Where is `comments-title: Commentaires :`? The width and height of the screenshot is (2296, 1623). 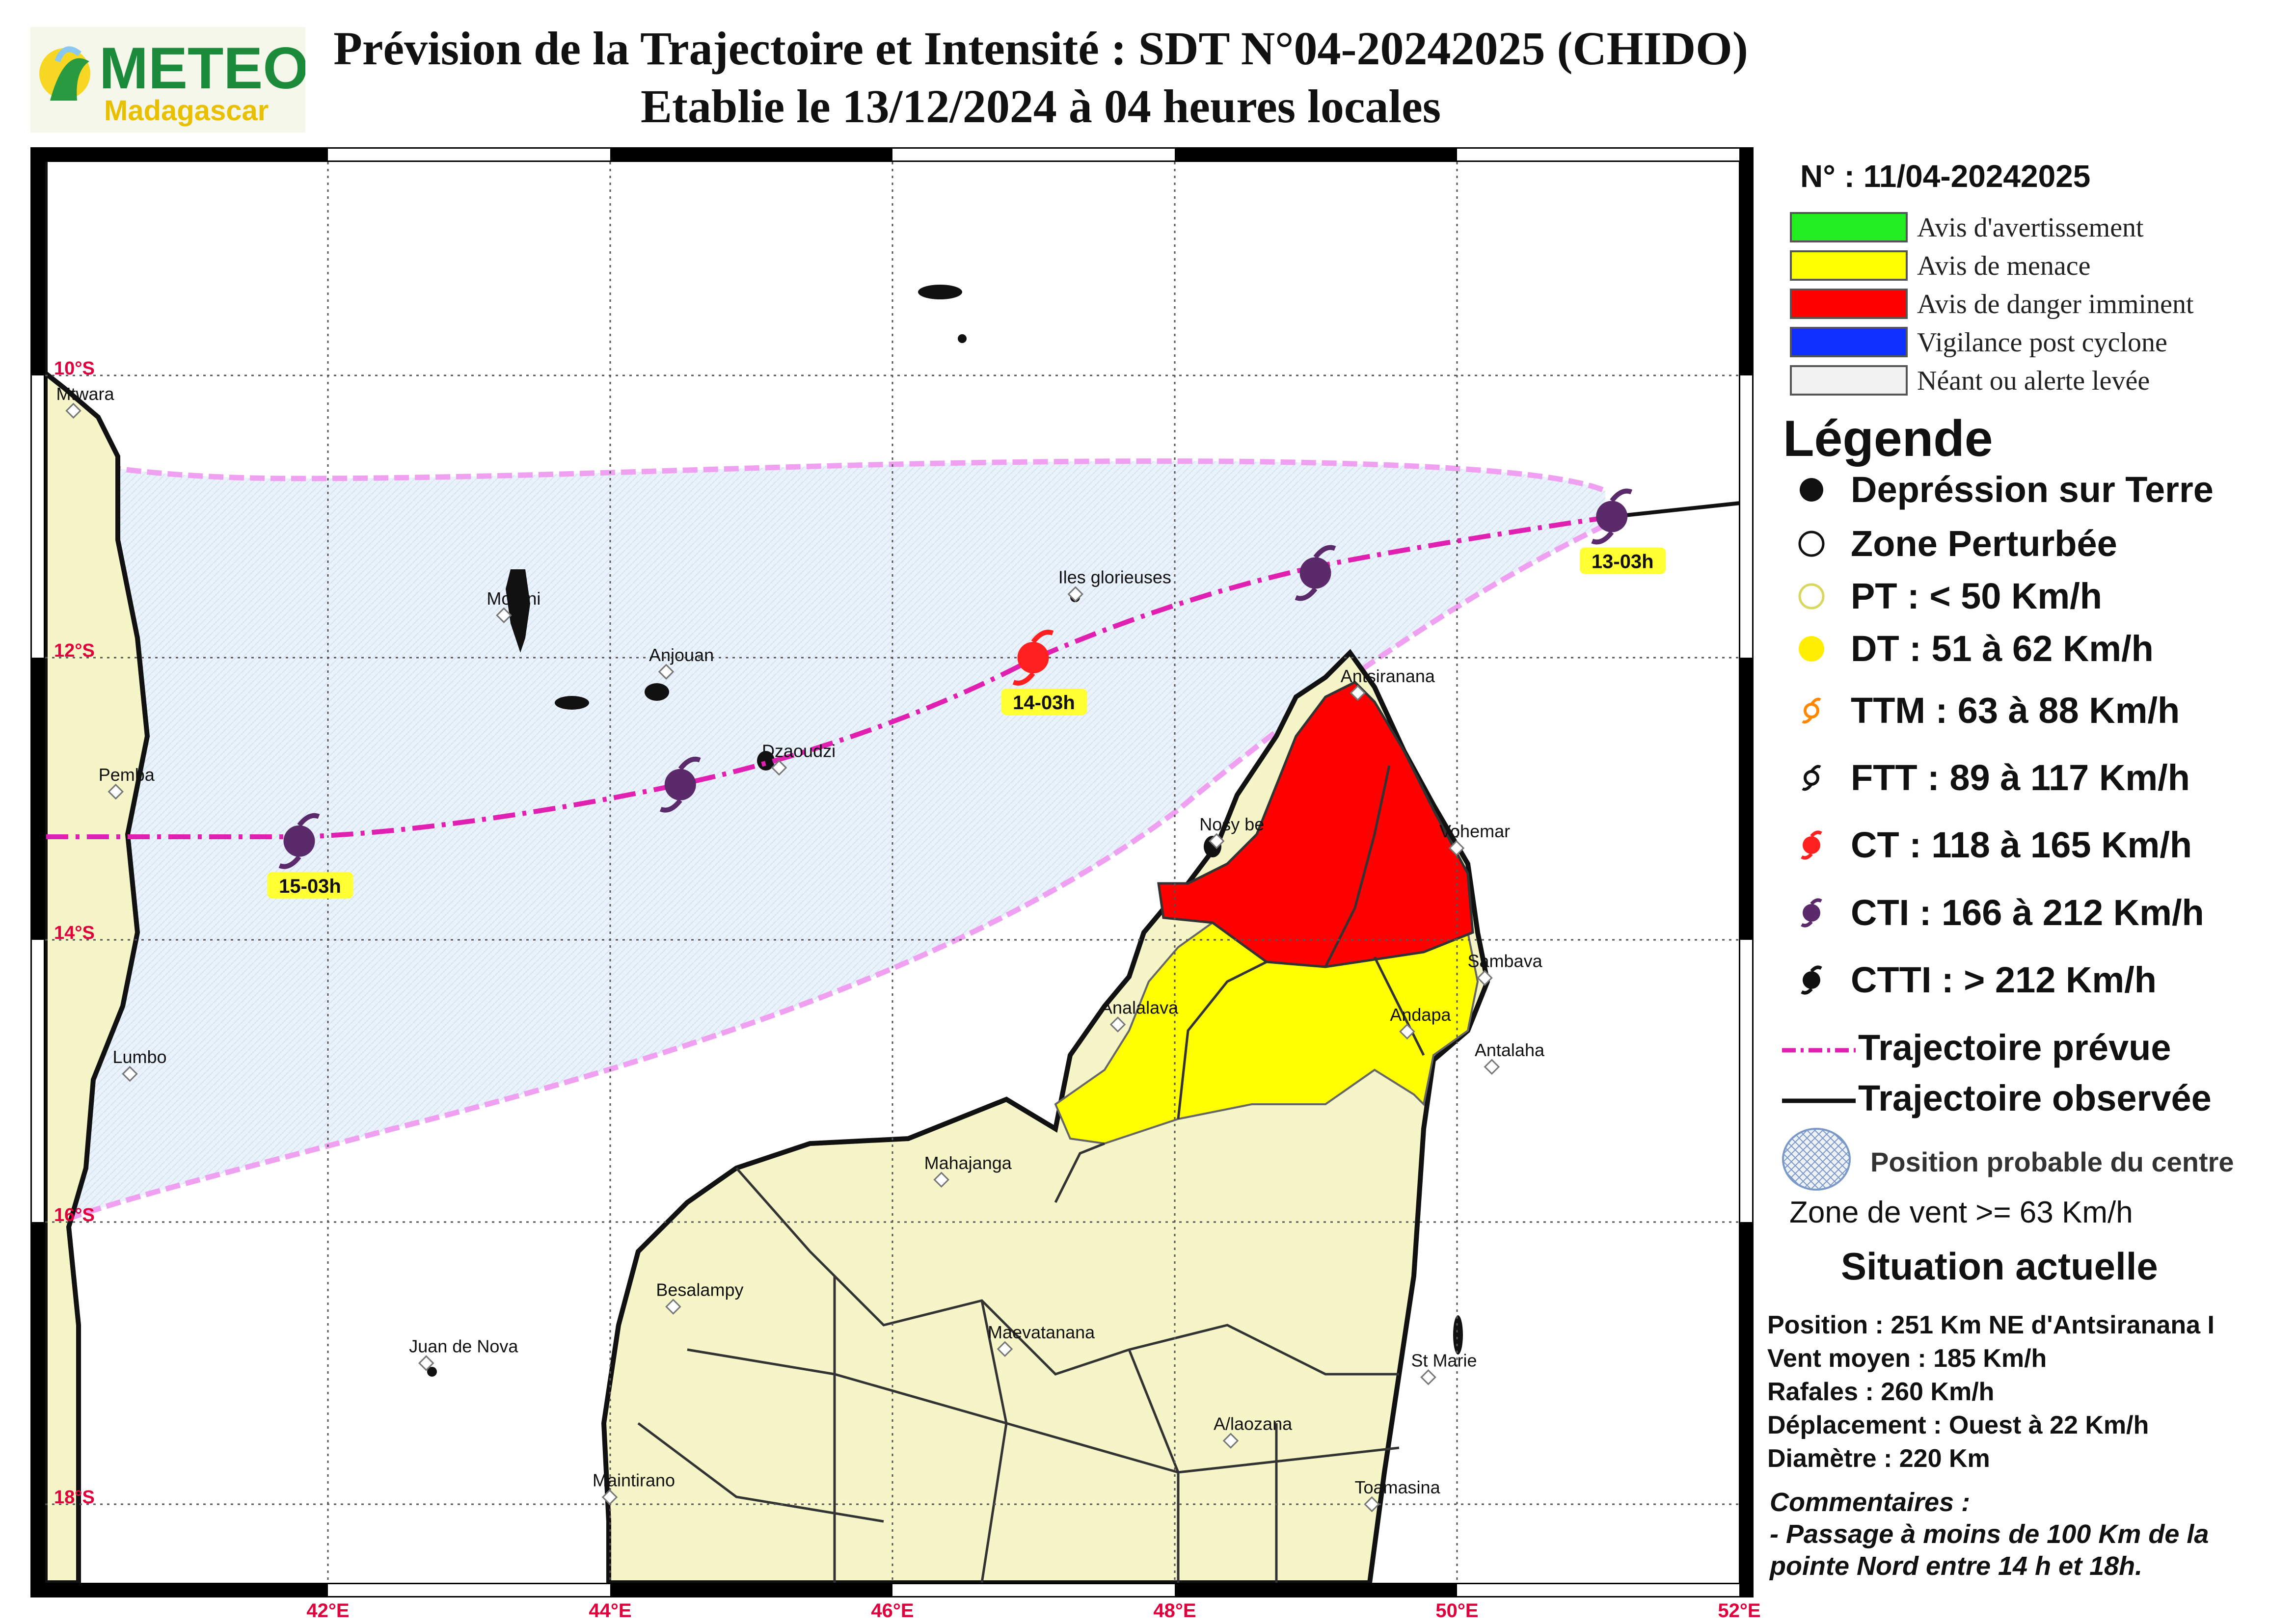 comments-title: Commentaires : is located at coordinates (1870, 1502).